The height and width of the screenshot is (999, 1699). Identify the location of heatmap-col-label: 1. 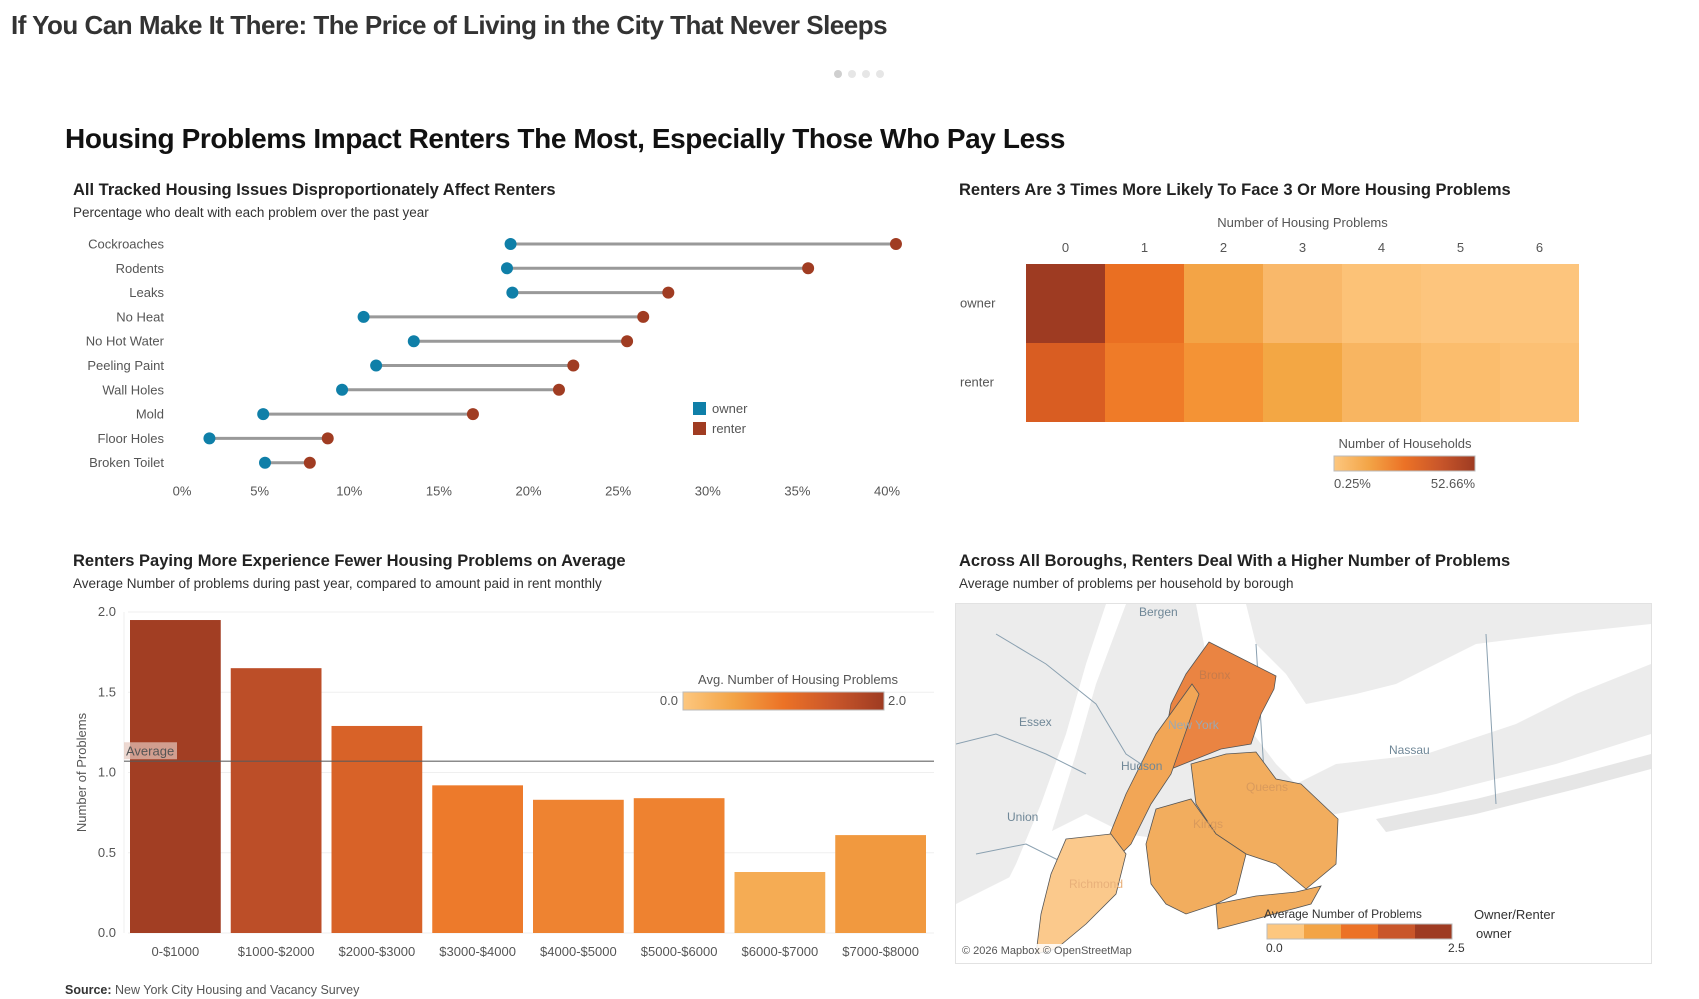
(1144, 247).